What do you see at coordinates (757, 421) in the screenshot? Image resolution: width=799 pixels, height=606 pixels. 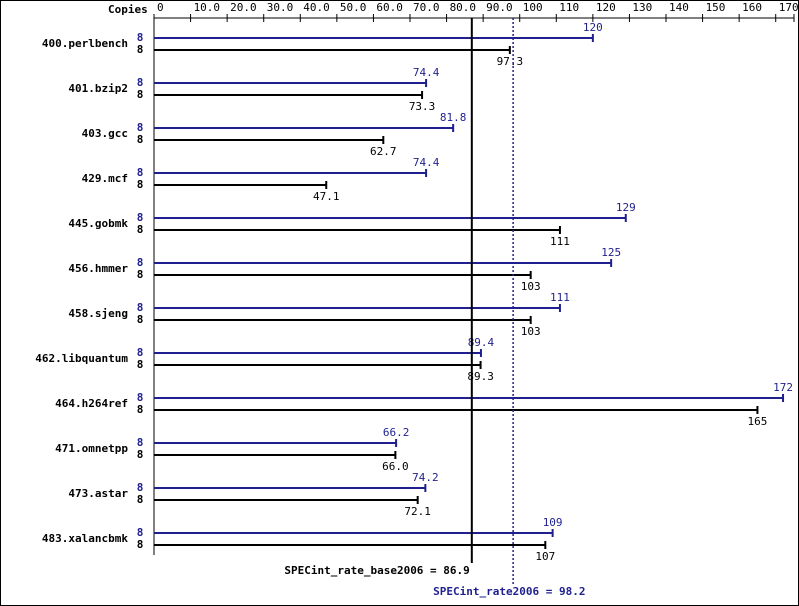 I see `value-label: 165` at bounding box center [757, 421].